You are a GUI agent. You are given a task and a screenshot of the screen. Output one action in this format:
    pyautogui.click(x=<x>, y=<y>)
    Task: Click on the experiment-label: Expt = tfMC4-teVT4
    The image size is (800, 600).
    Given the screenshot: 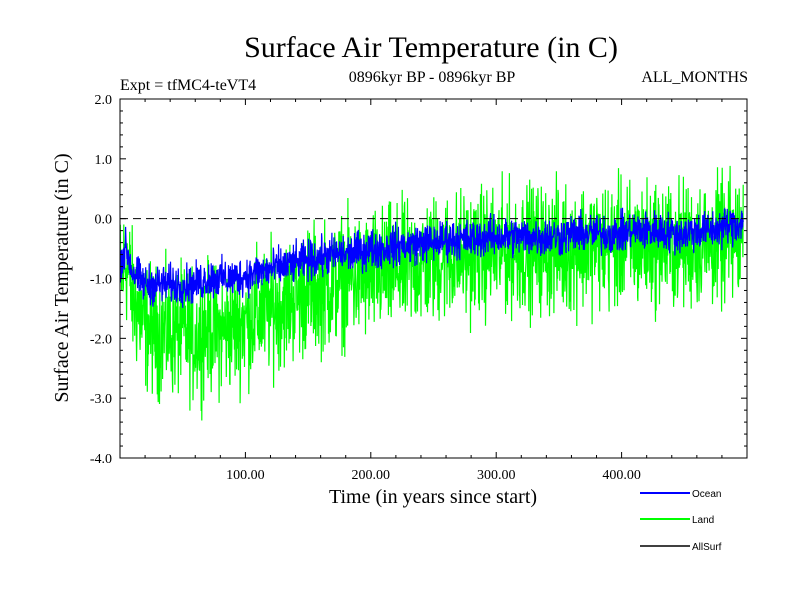 What is the action you would take?
    pyautogui.click(x=188, y=85)
    